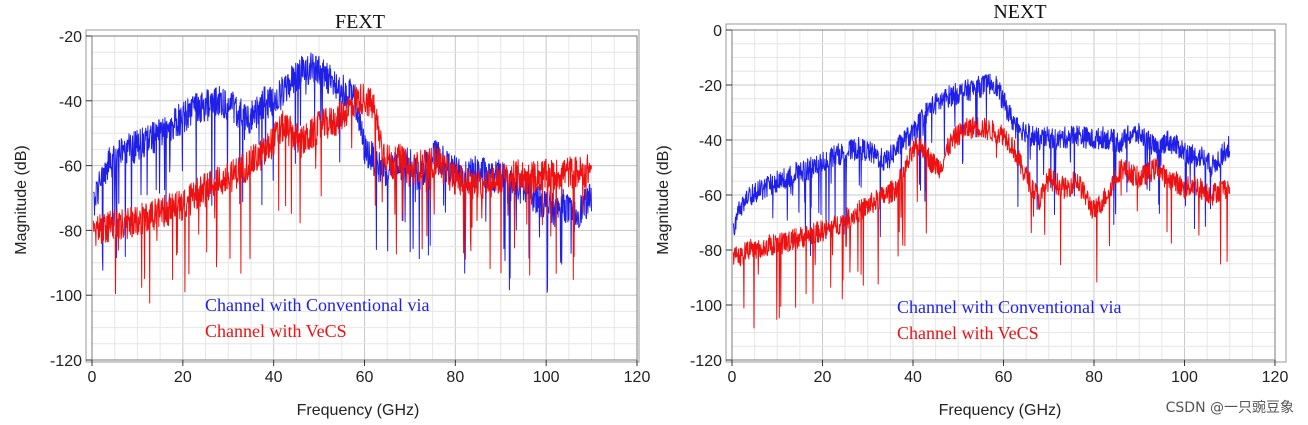 The width and height of the screenshot is (1308, 425). I want to click on csdn-watermark: CSDN @一只豌豆象, so click(1229, 408).